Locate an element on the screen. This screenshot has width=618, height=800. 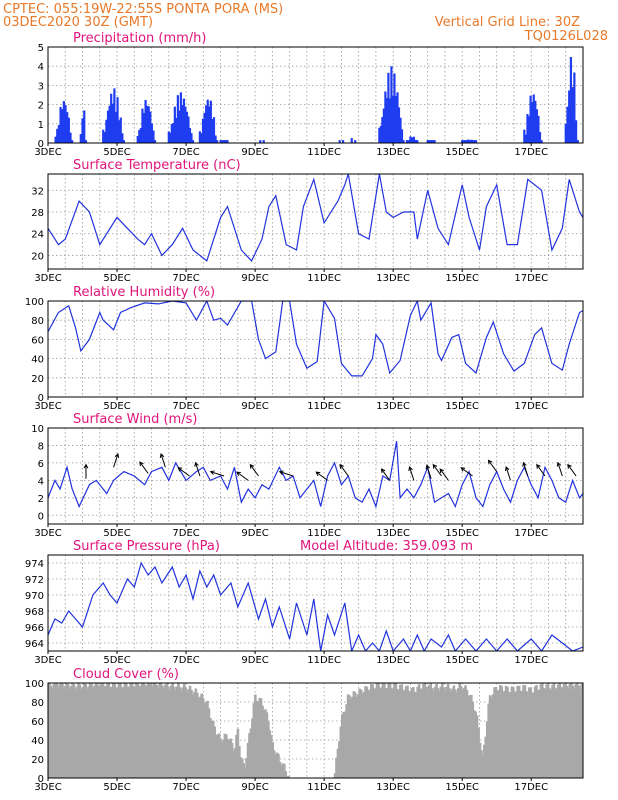
panel-title: Cloud Cover (%) is located at coordinates (126, 674).